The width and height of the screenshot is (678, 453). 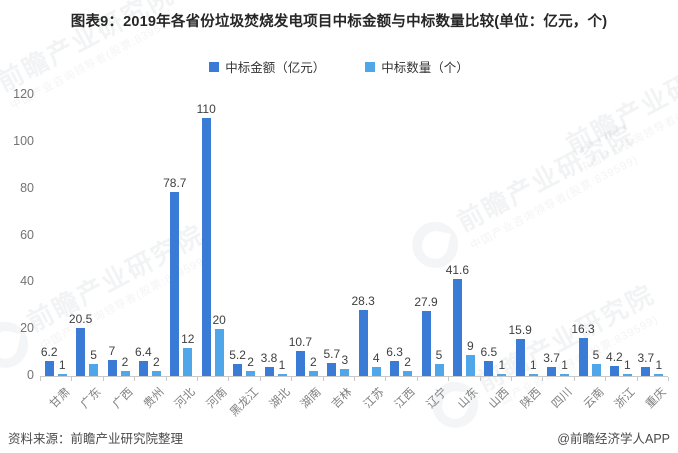 I want to click on x-axis-label: 湖南, so click(x=311, y=398).